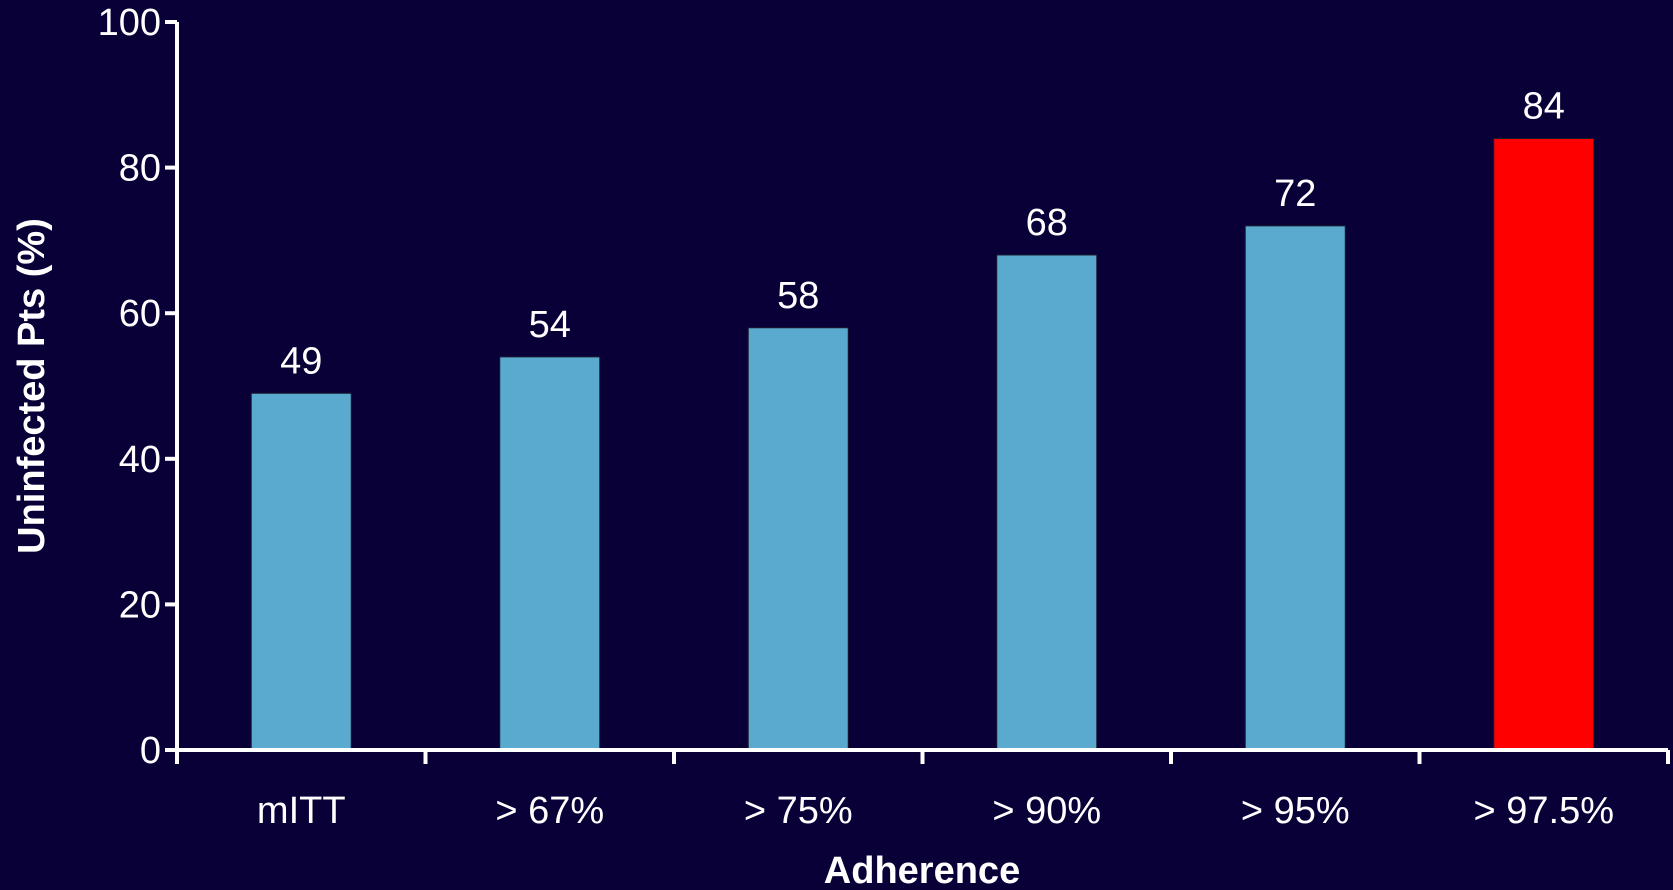  I want to click on x-category-label: > 95%, so click(1295, 811).